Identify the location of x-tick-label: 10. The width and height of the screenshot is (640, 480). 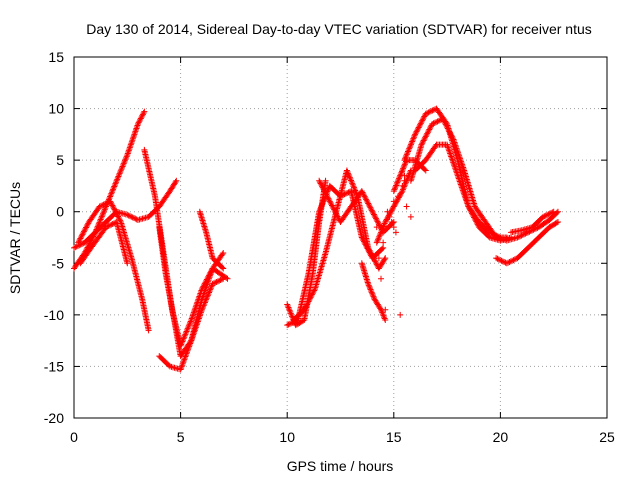
(287, 437).